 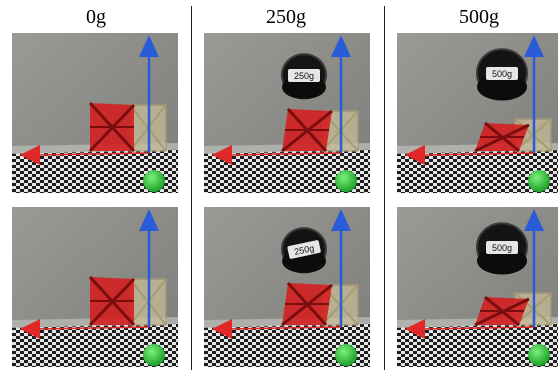 I want to click on photo-250g-top: 250g, so click(x=287, y=113).